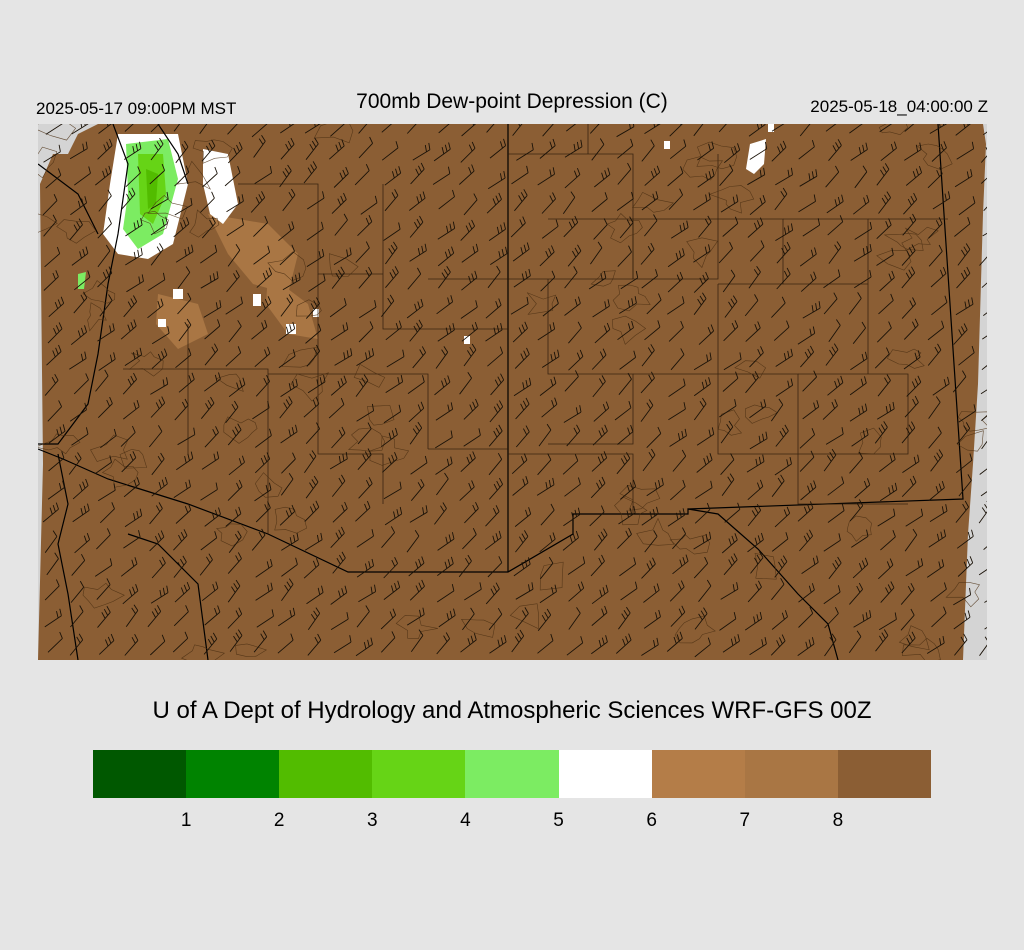 The width and height of the screenshot is (1024, 950). I want to click on colorbar-tick-label: 7, so click(745, 820).